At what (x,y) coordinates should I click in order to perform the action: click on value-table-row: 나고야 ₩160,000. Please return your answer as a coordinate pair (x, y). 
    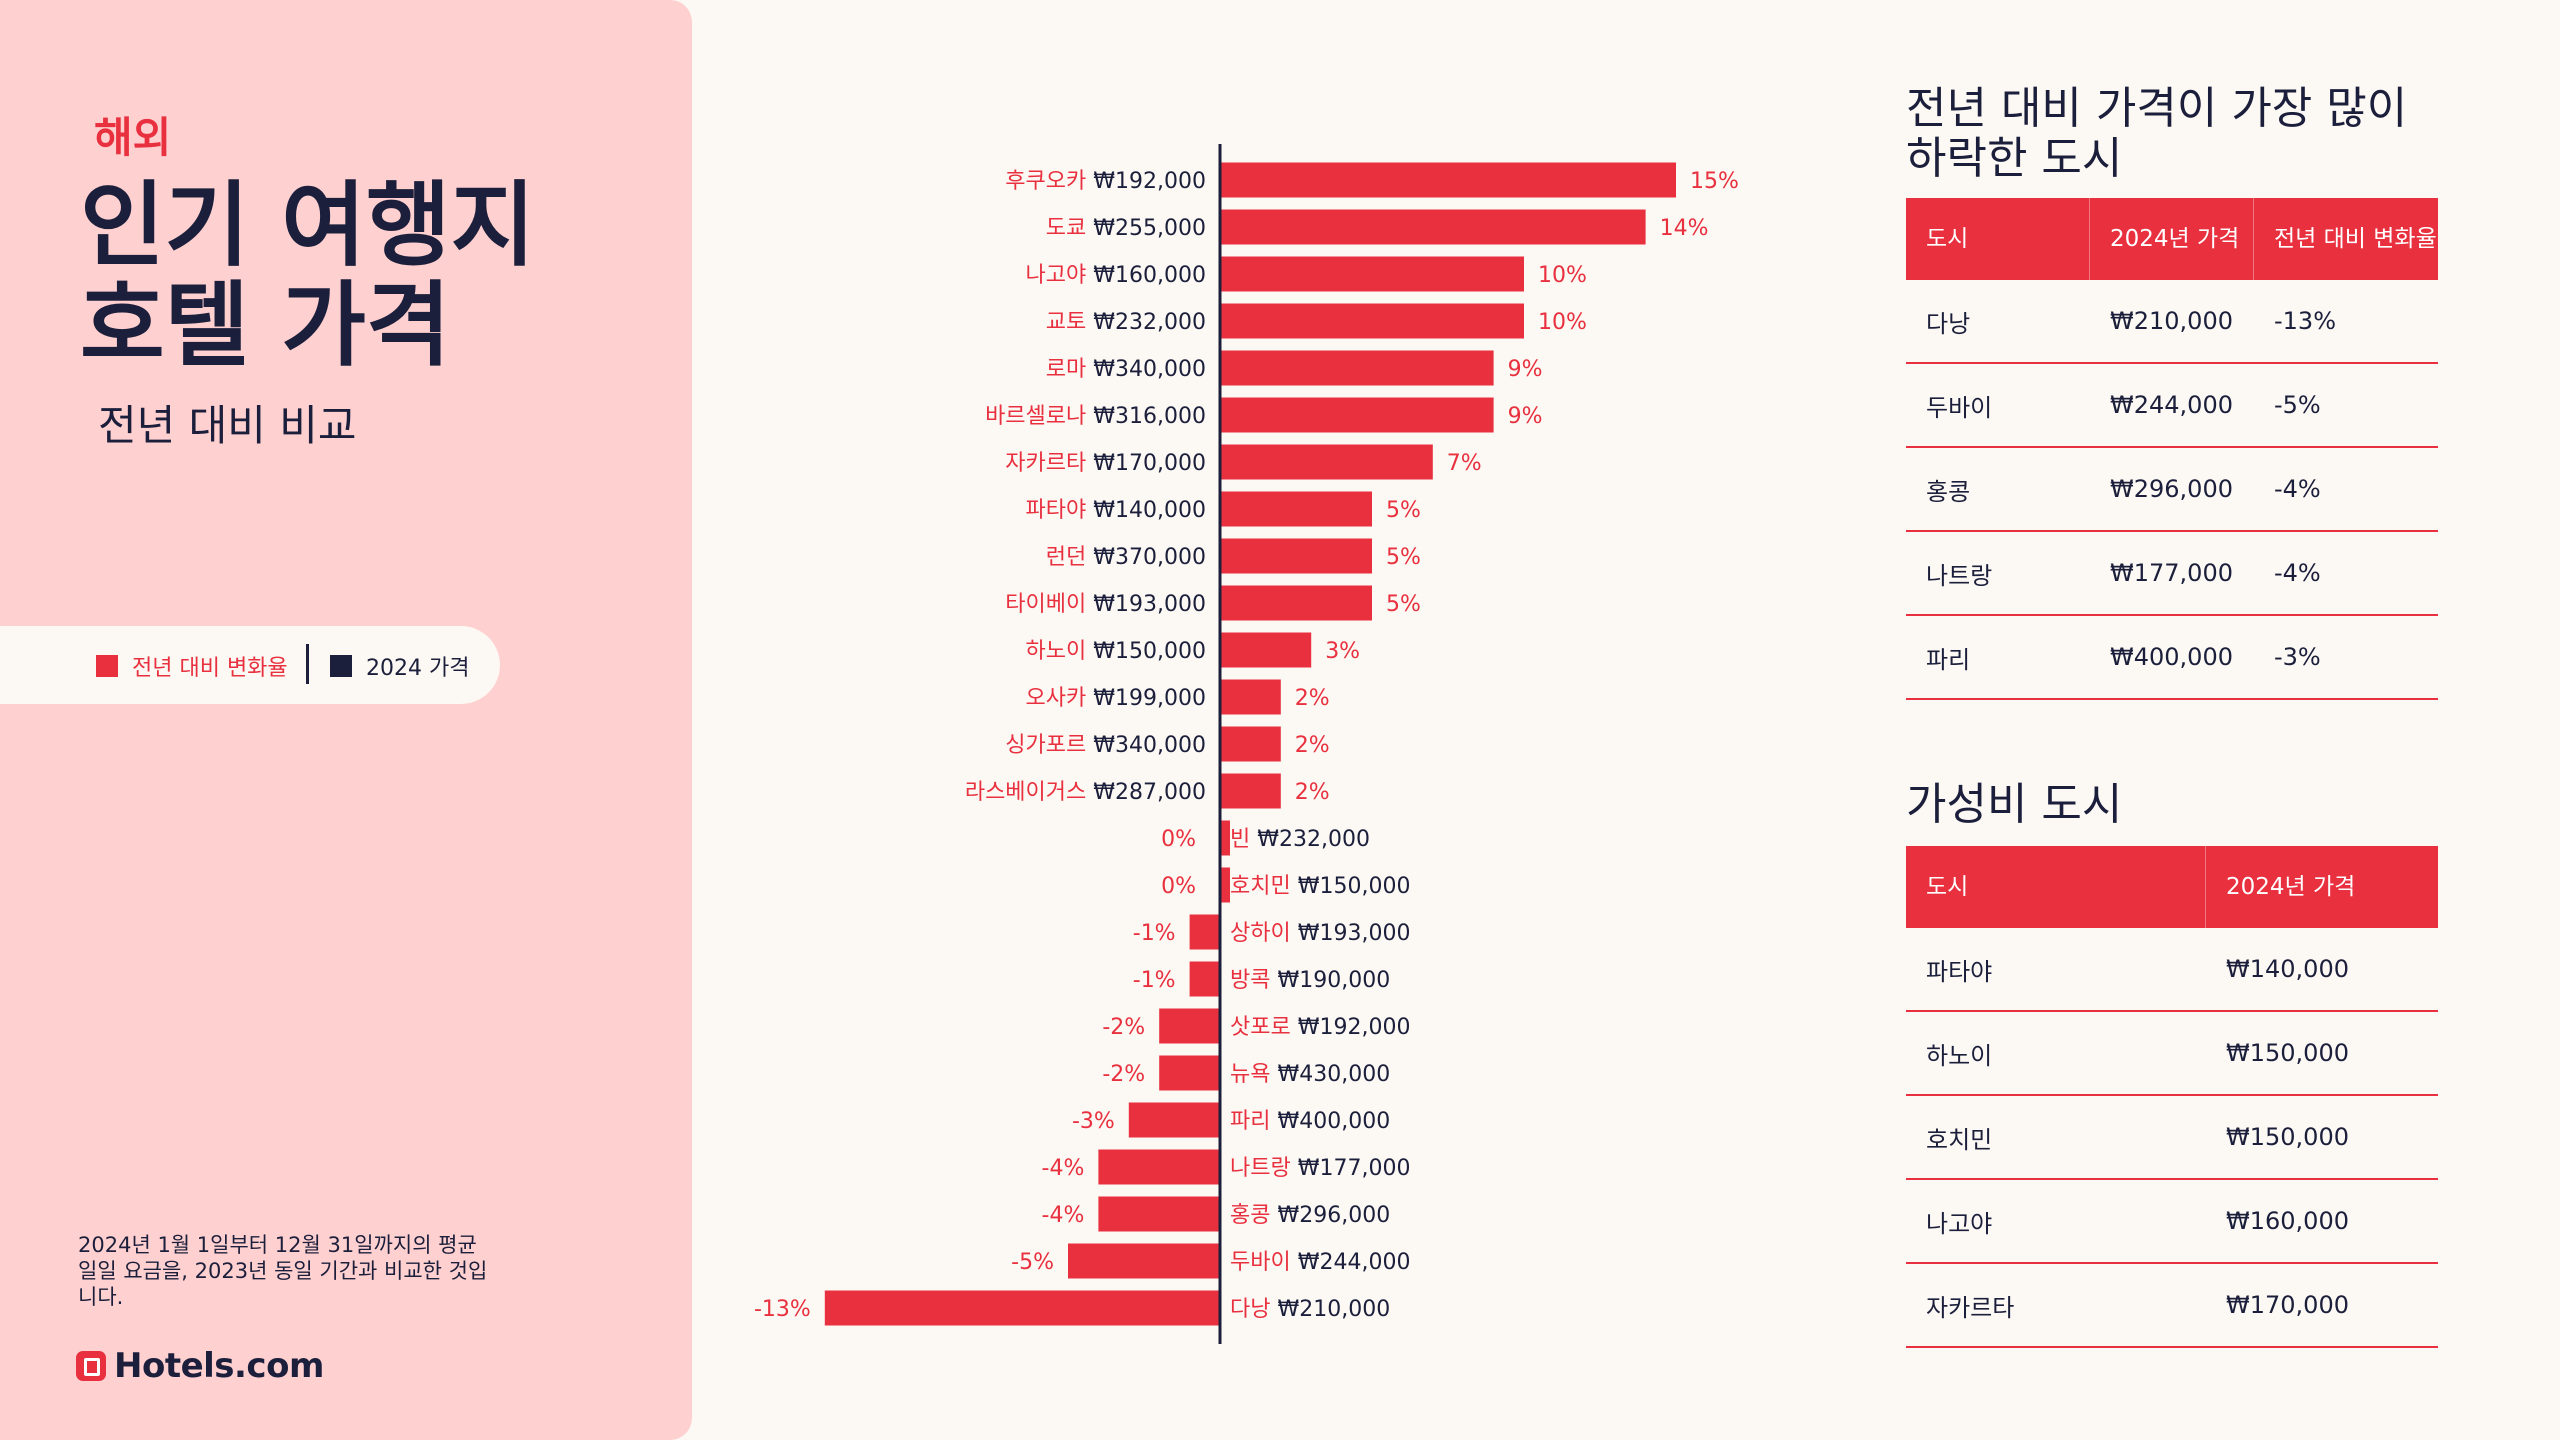
    Looking at the image, I should click on (2172, 1222).